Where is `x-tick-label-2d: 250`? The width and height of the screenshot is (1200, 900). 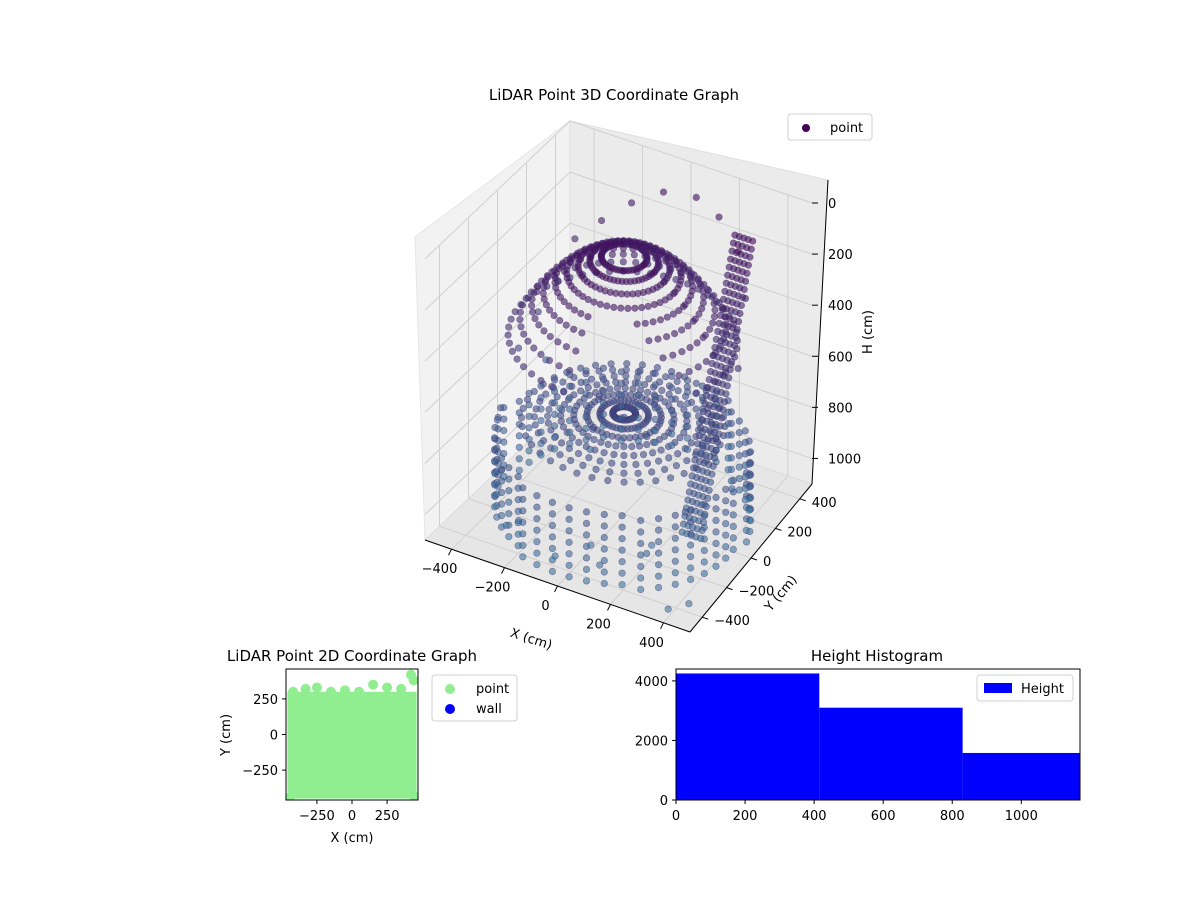 x-tick-label-2d: 250 is located at coordinates (387, 816).